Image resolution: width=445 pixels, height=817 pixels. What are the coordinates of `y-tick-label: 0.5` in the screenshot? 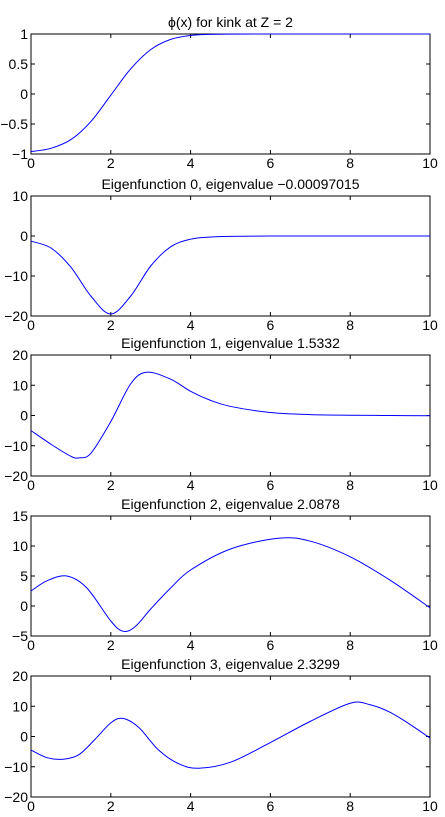 It's located at (19, 64).